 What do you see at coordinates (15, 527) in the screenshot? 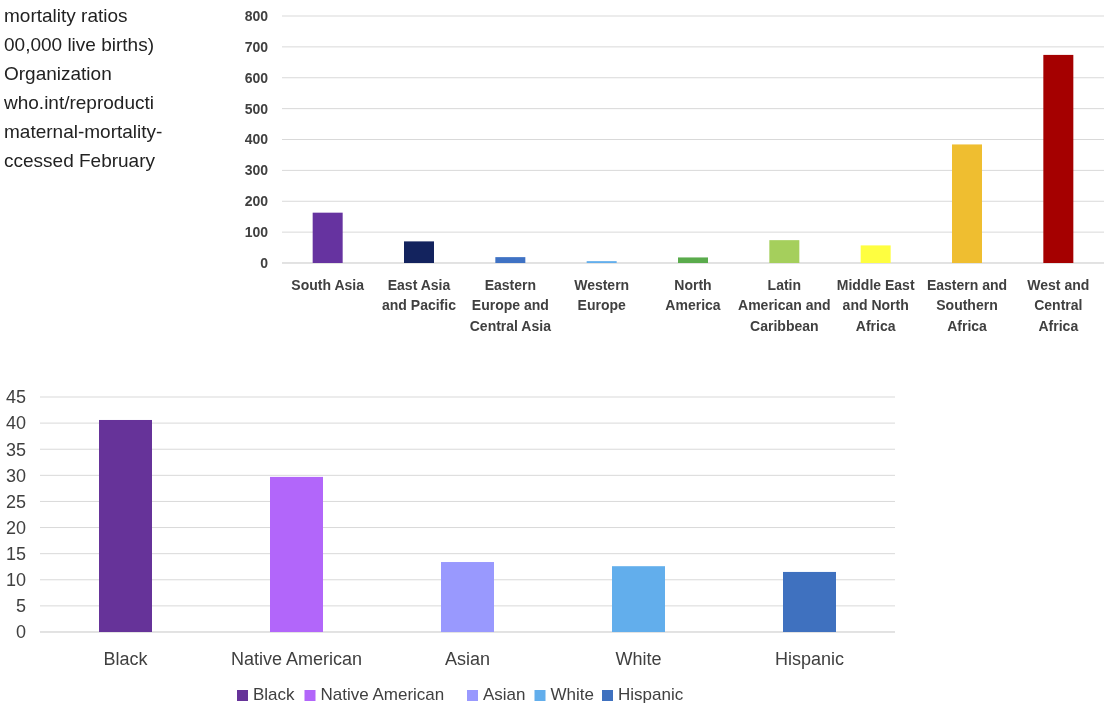
I see `y-tick-label: 20` at bounding box center [15, 527].